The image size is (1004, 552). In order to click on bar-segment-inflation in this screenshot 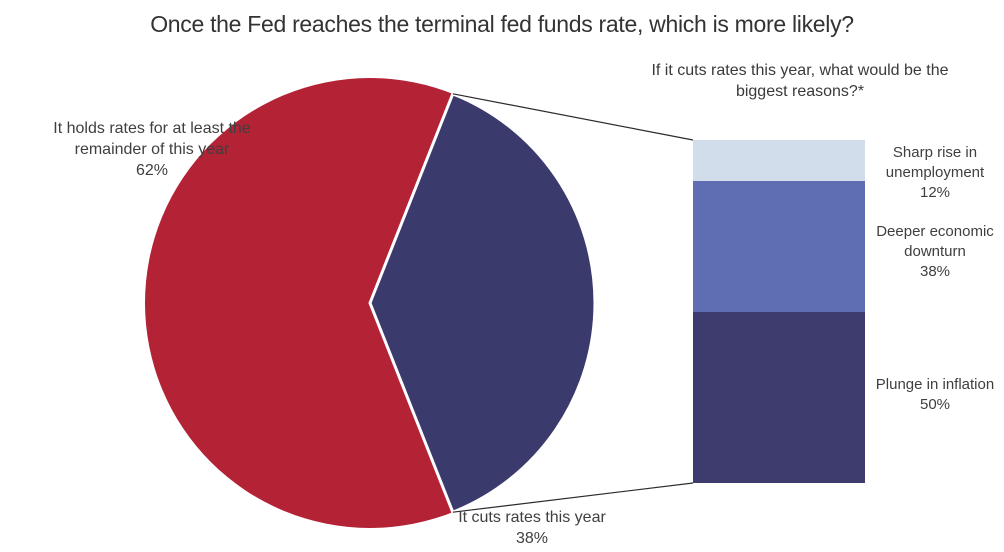, I will do `click(779, 397)`.